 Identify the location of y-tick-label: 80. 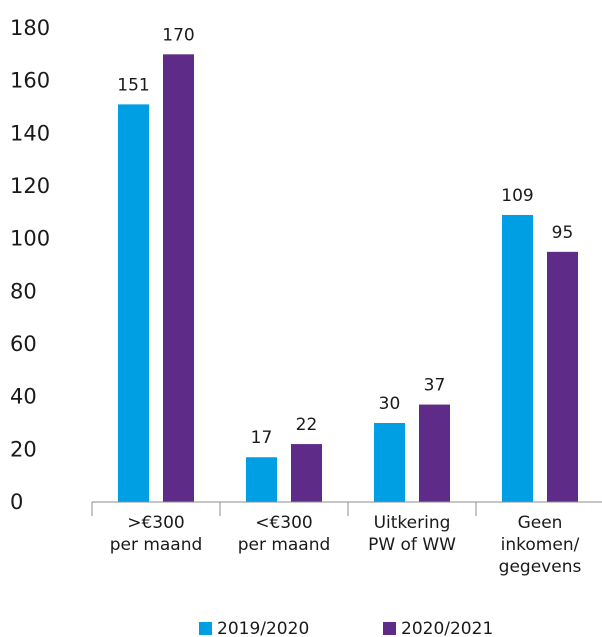
(23, 291).